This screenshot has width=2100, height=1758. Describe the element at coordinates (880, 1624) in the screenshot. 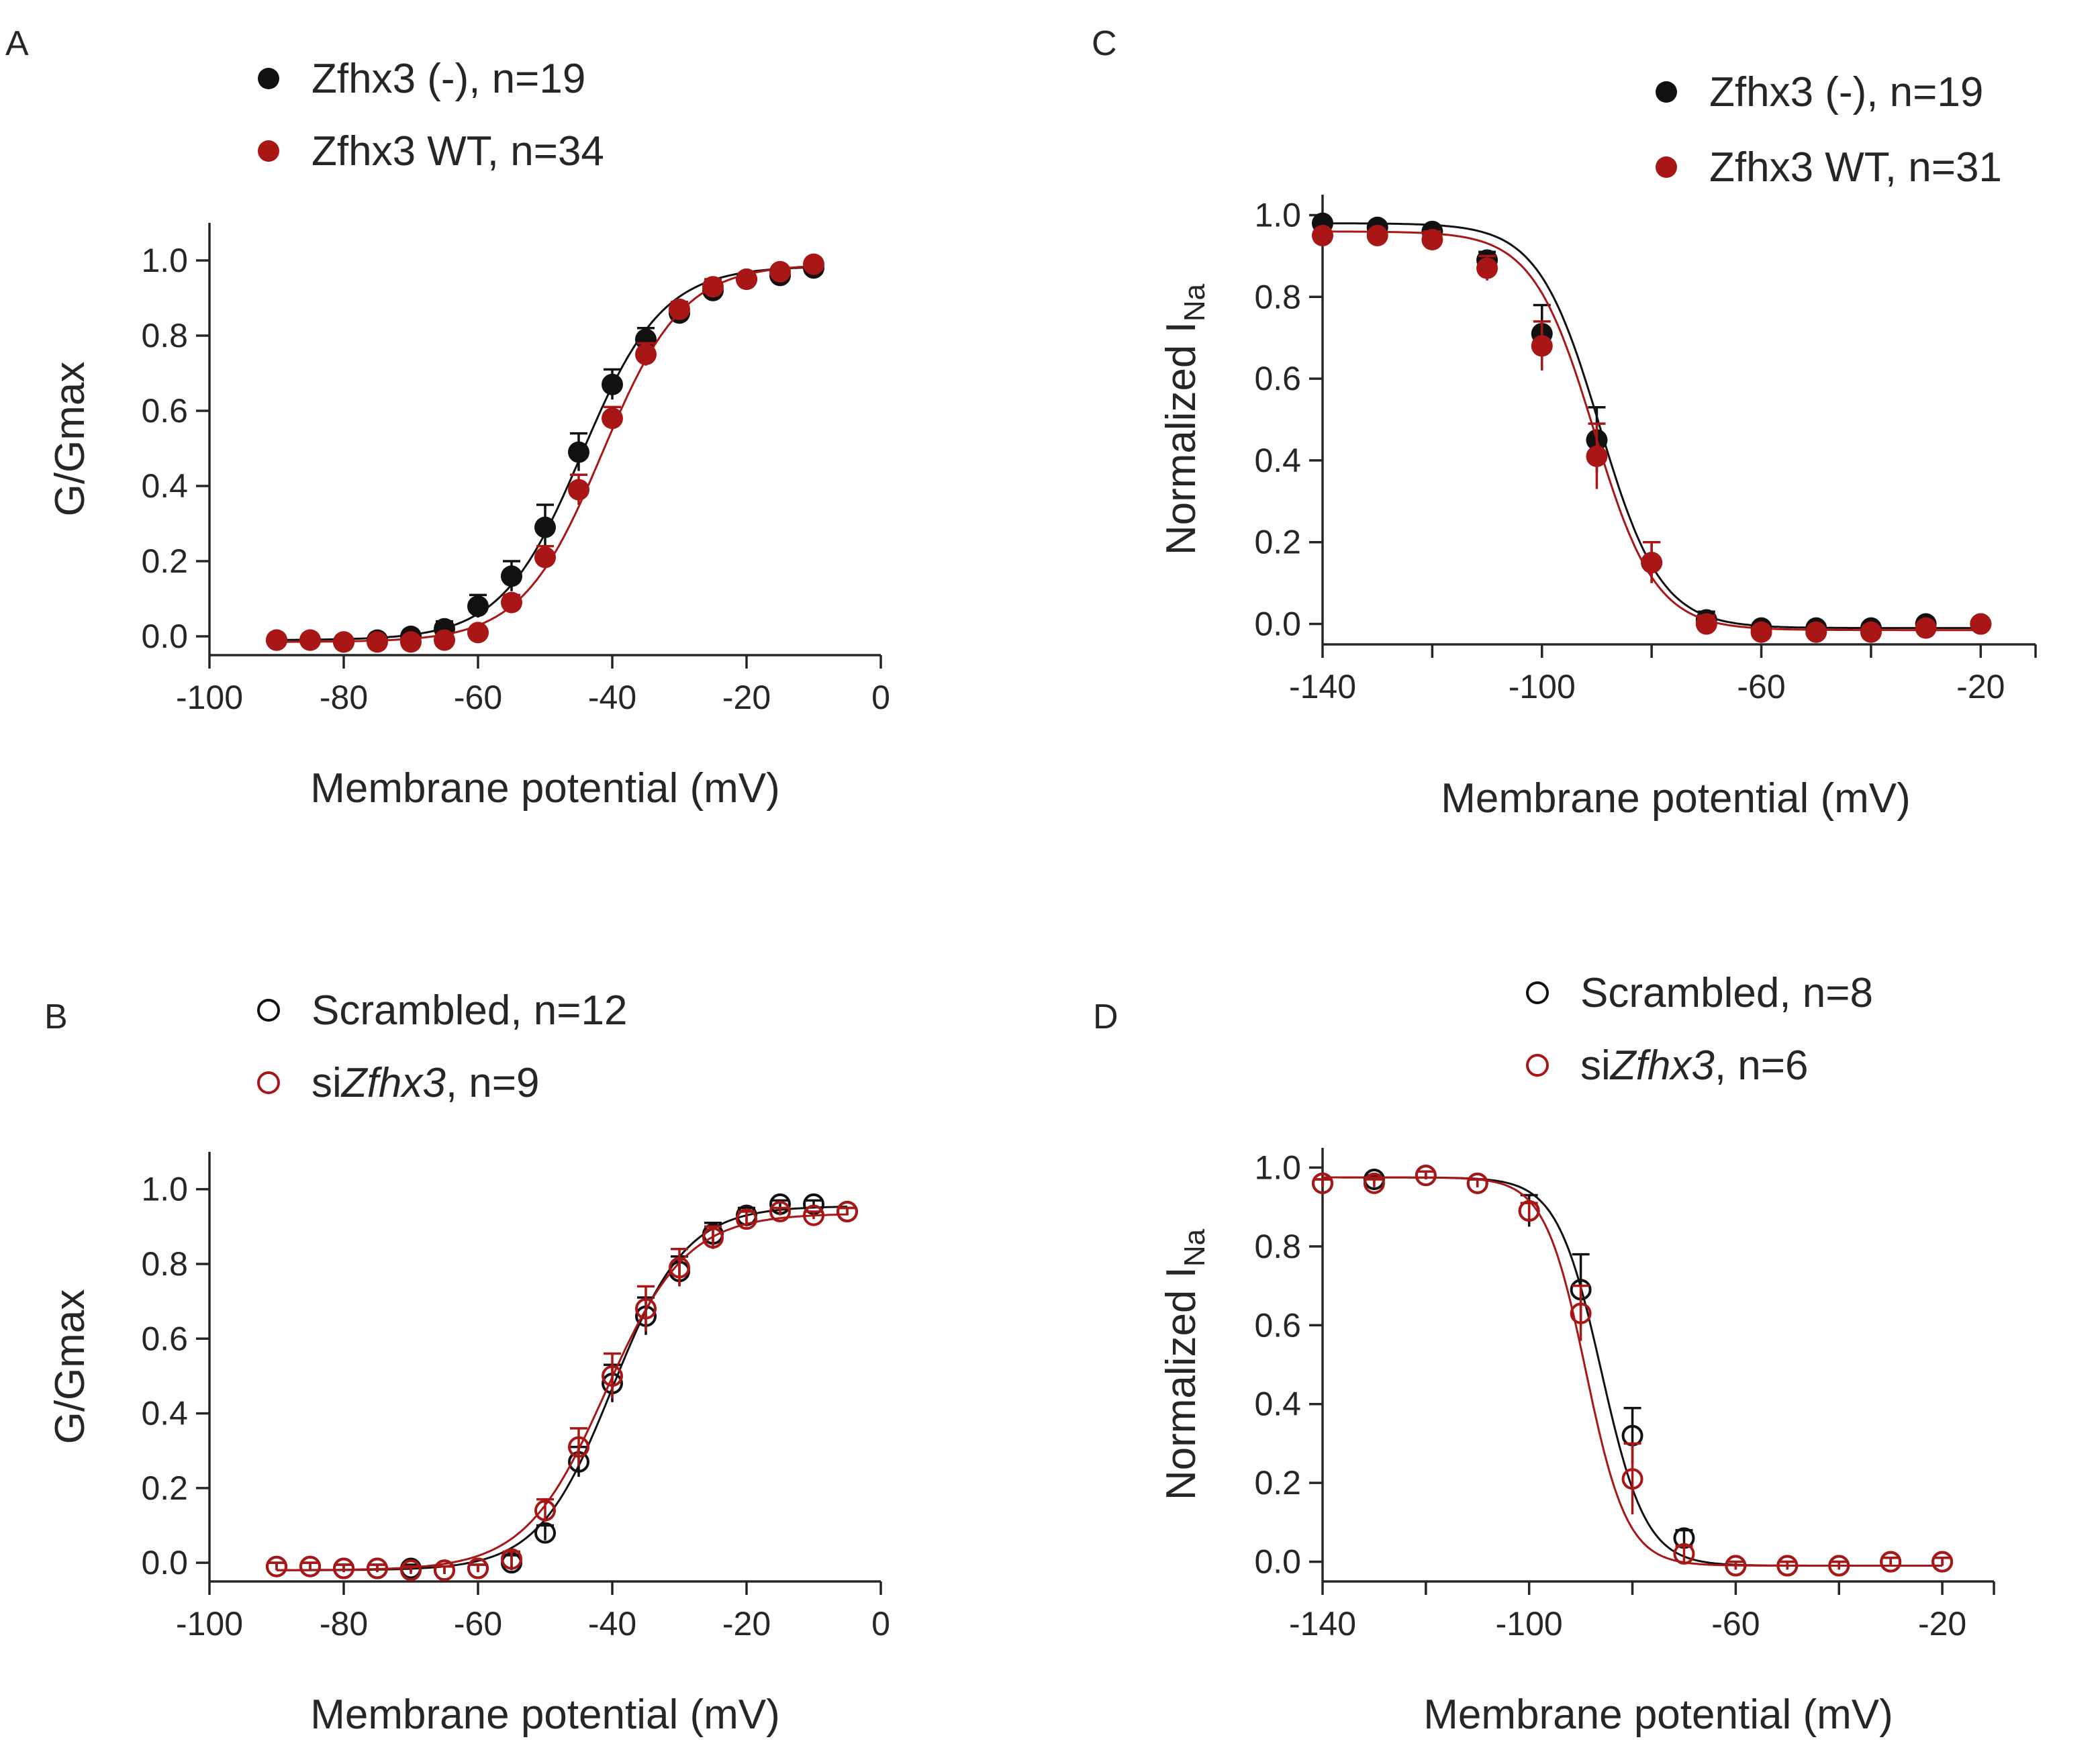

I see `x-tick-label: 0` at that location.